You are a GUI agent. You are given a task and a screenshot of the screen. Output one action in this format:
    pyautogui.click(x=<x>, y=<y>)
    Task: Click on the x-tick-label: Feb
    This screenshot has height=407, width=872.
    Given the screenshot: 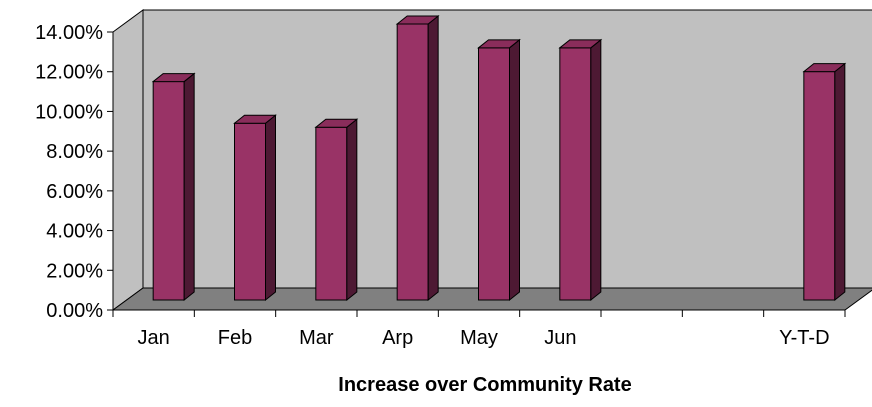 What is the action you would take?
    pyautogui.click(x=235, y=338)
    